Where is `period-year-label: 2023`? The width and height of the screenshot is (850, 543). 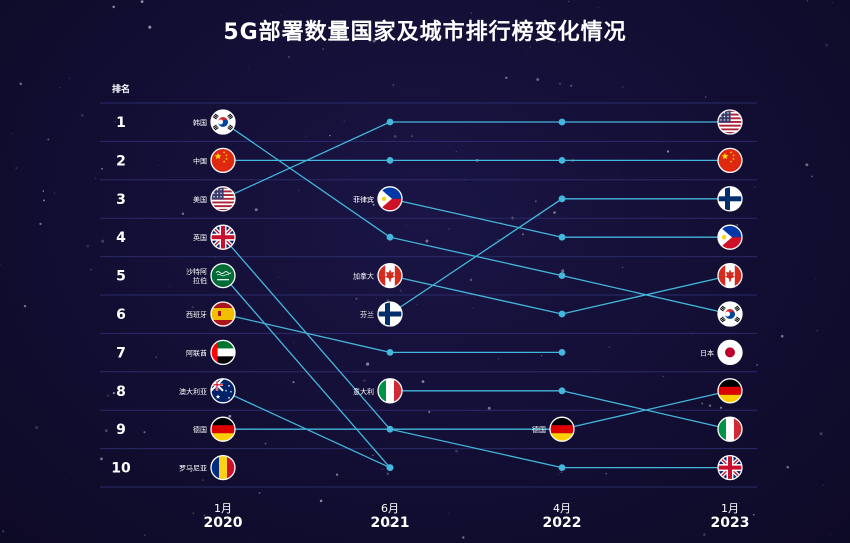 period-year-label: 2023 is located at coordinates (730, 523).